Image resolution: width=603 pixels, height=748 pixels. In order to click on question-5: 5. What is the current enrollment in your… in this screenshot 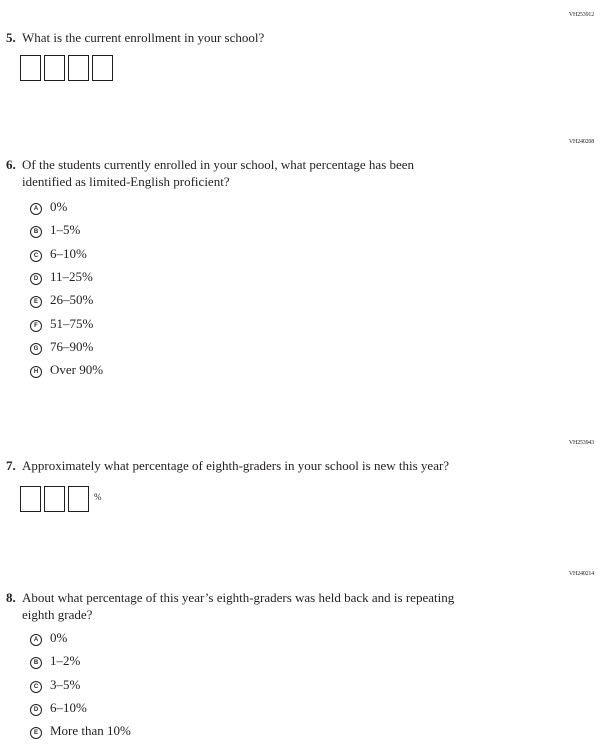, I will do `click(266, 37)`.